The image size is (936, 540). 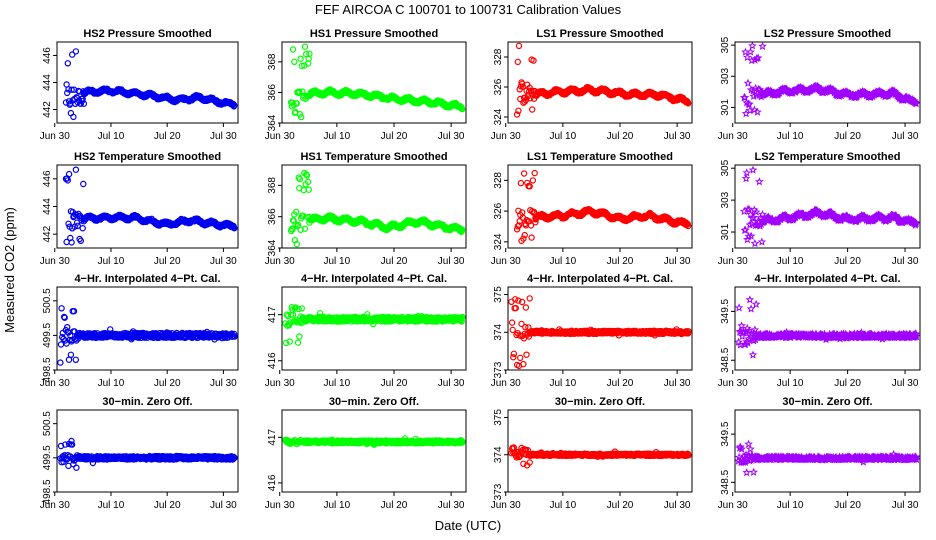 What do you see at coordinates (373, 157) in the screenshot?
I see `panel-title: HS1 Temperature Smoothed` at bounding box center [373, 157].